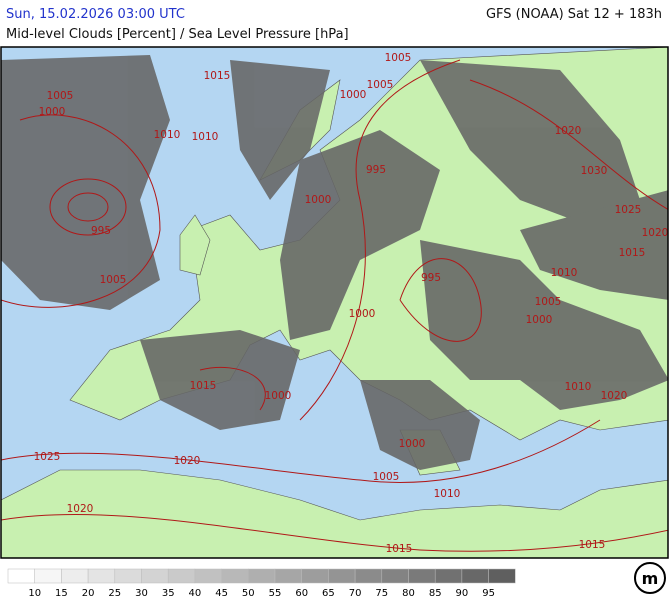 The image size is (669, 604). Describe the element at coordinates (248, 593) in the screenshot. I see `legend-label: 50` at that location.